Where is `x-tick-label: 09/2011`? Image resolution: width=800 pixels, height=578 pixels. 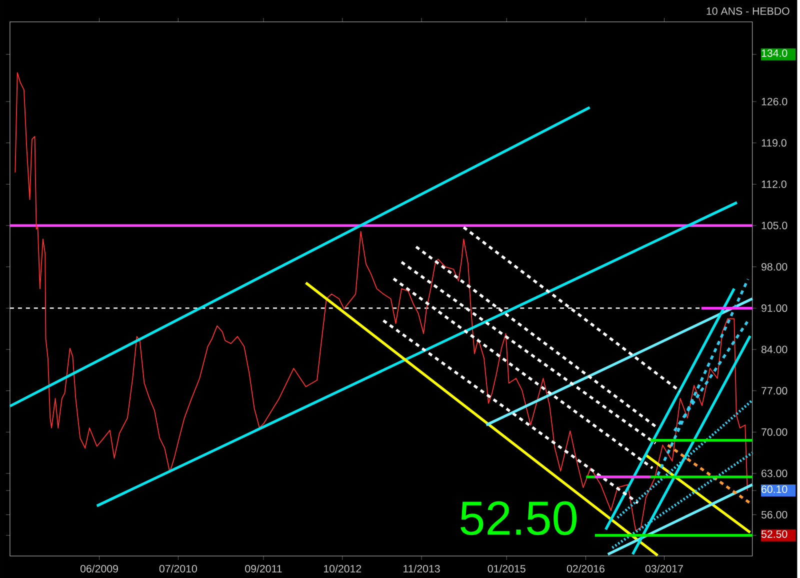
x-tick-label: 09/2011 is located at coordinates (263, 568).